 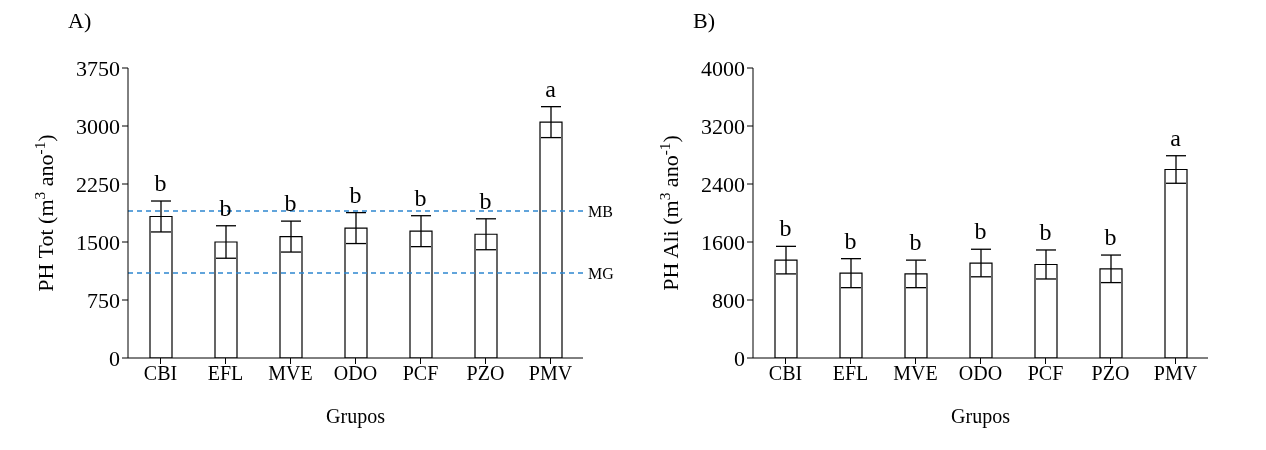 I want to click on y-tick-label: 1600, so click(x=723, y=242).